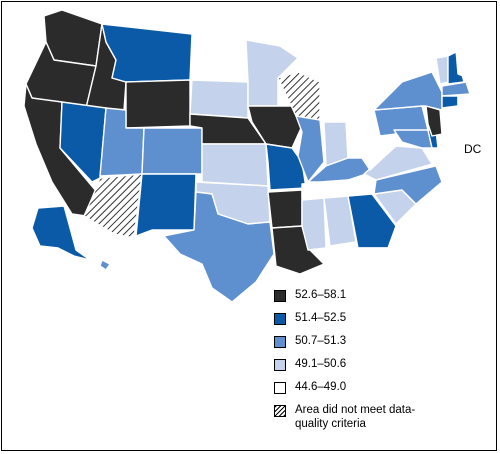 This screenshot has height=454, width=500. I want to click on legend-swatch-c2, so click(280, 319).